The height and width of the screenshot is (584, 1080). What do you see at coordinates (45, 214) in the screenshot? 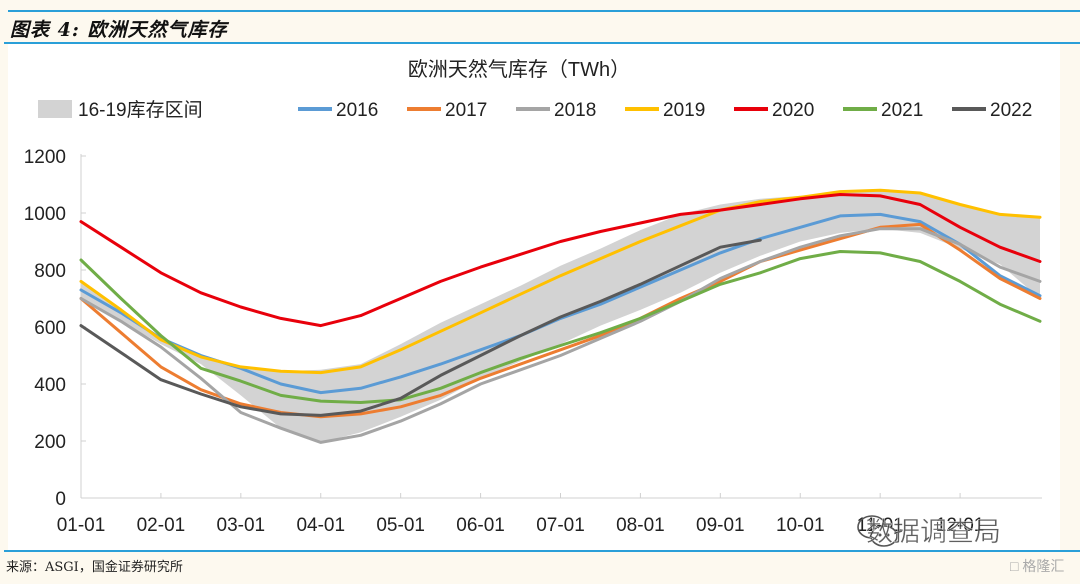
I see `y-tick-label: 1000` at bounding box center [45, 214].